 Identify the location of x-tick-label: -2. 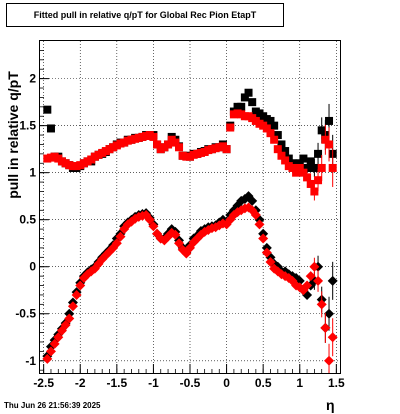
(80, 383).